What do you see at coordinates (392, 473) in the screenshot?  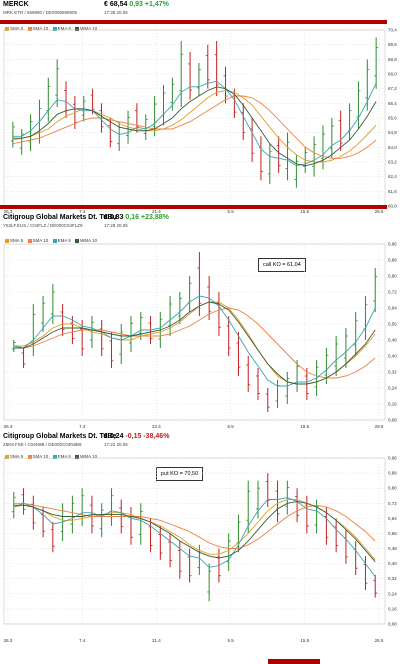 I see `y-tick-label: 0,88` at bounding box center [392, 473].